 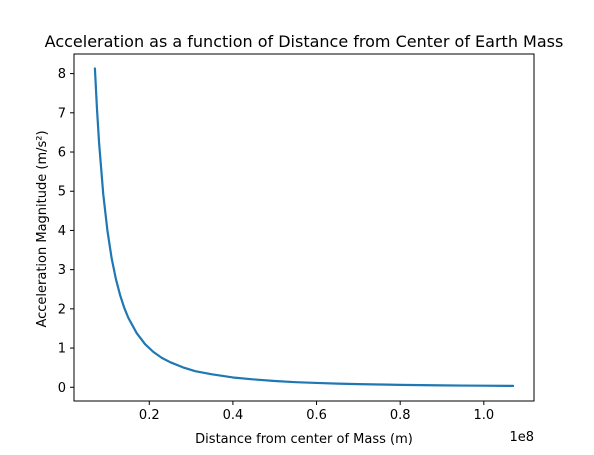 What do you see at coordinates (62, 153) in the screenshot?
I see `y-tick-label: 6` at bounding box center [62, 153].